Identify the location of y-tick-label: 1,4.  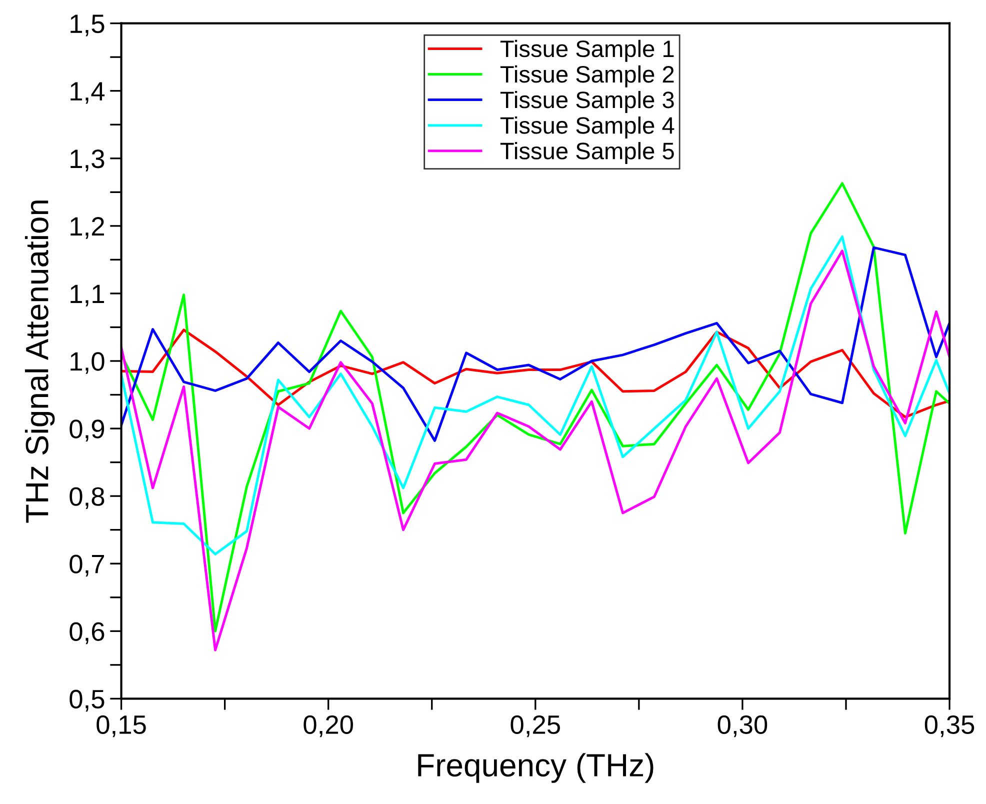
(87, 93).